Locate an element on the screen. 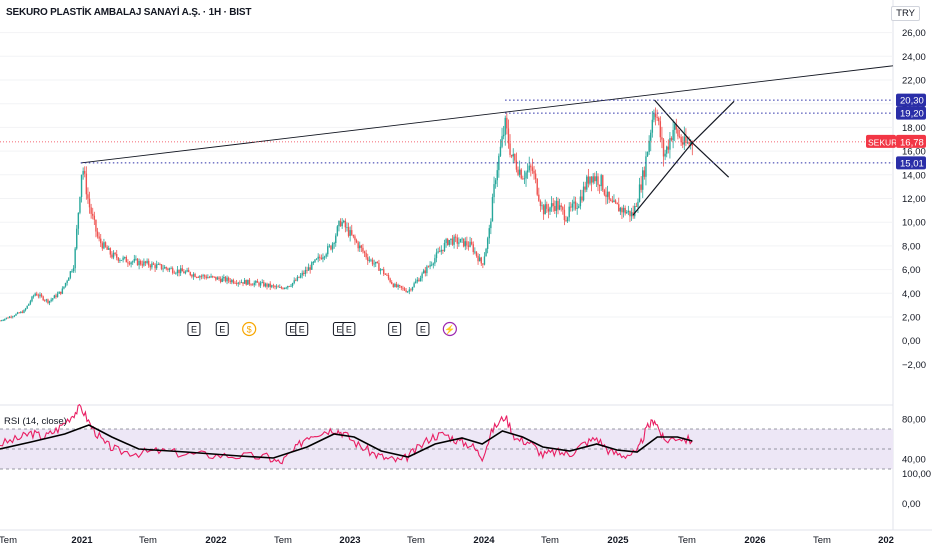  time-tick-label: Tem is located at coordinates (550, 540).